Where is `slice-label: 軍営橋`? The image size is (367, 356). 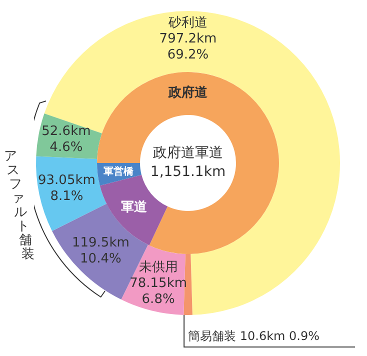
slice-label: 軍営橋 is located at coordinates (119, 171).